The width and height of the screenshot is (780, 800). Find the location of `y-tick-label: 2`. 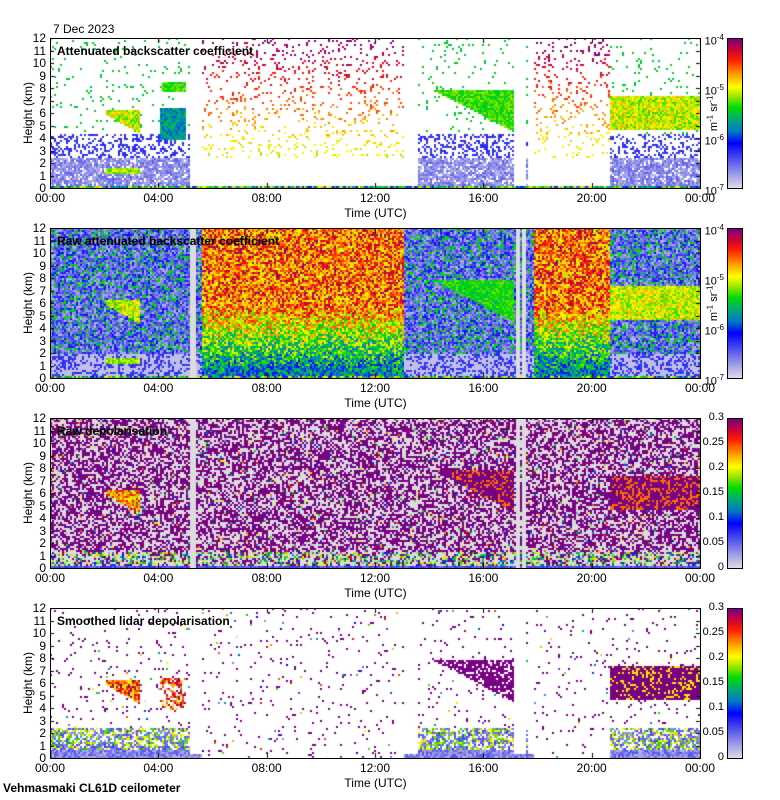

y-tick-label: 2 is located at coordinates (42, 163).